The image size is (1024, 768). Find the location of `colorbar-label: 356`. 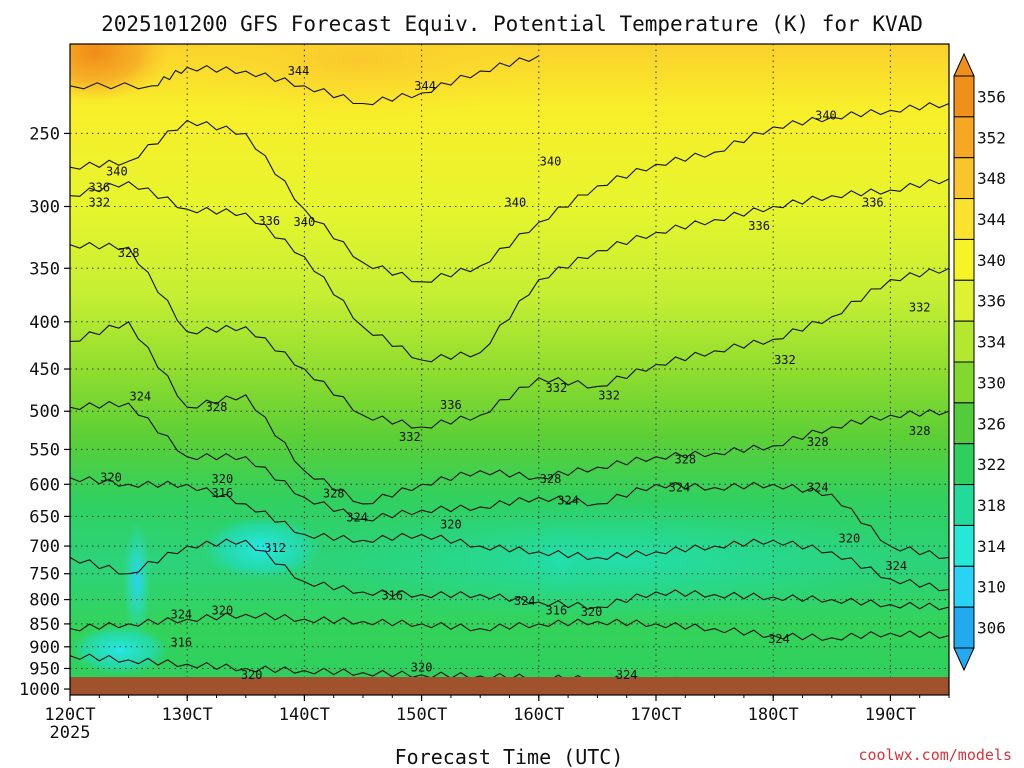

colorbar-label: 356 is located at coordinates (991, 96).